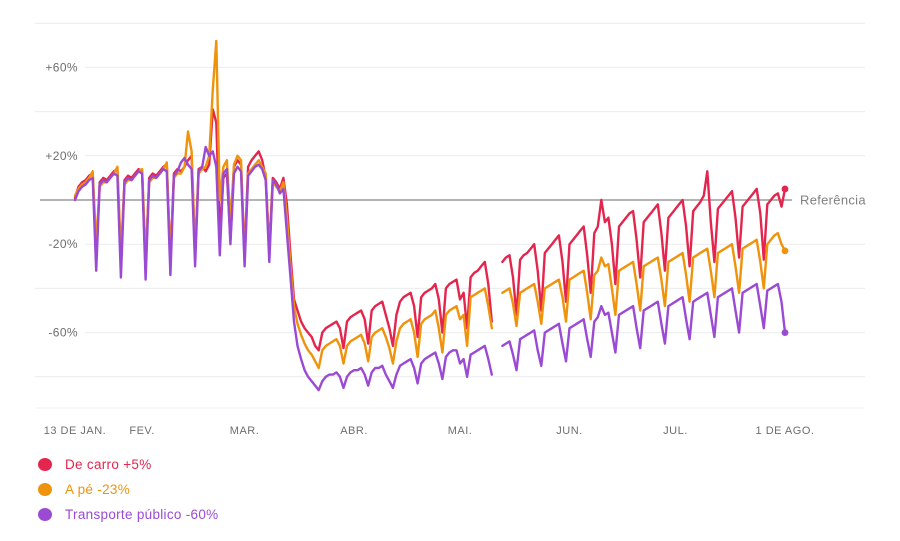 Image resolution: width=900 pixels, height=541 pixels. Describe the element at coordinates (45, 514) in the screenshot. I see `transporte-publico-dot-icon` at that location.